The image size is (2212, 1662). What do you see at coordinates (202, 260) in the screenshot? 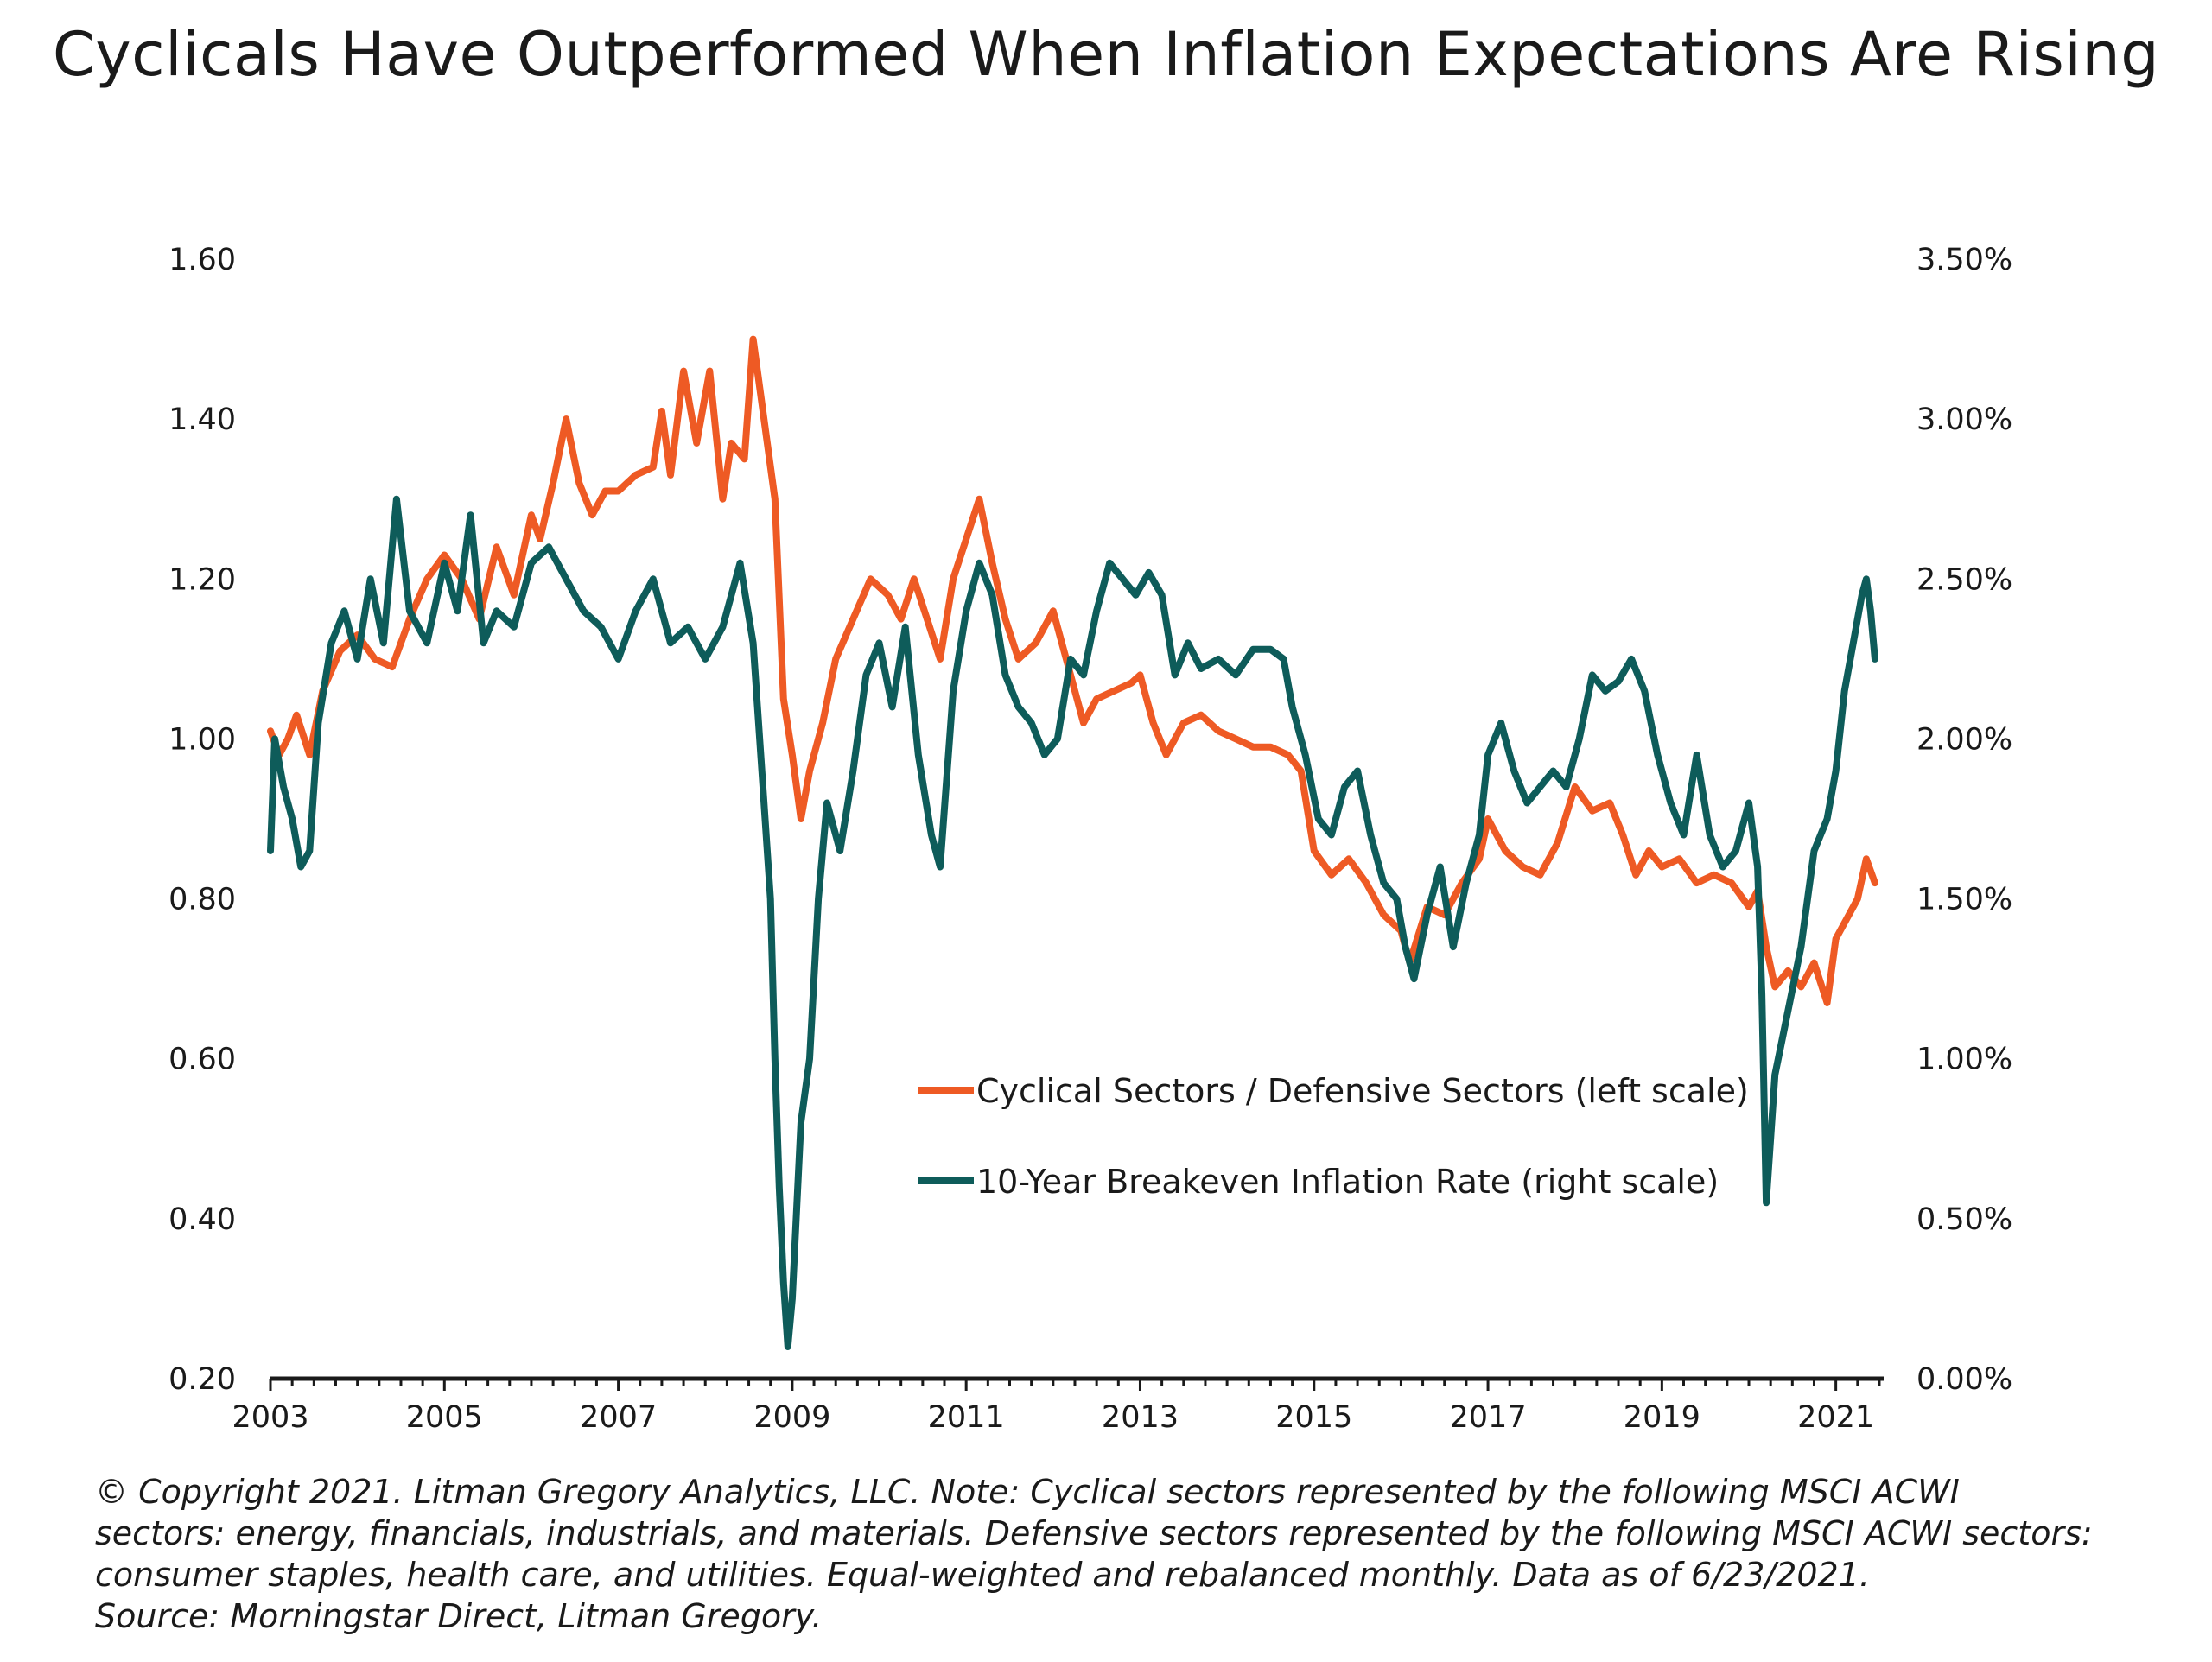
I see `left-tick-label: 1.60` at bounding box center [202, 260].